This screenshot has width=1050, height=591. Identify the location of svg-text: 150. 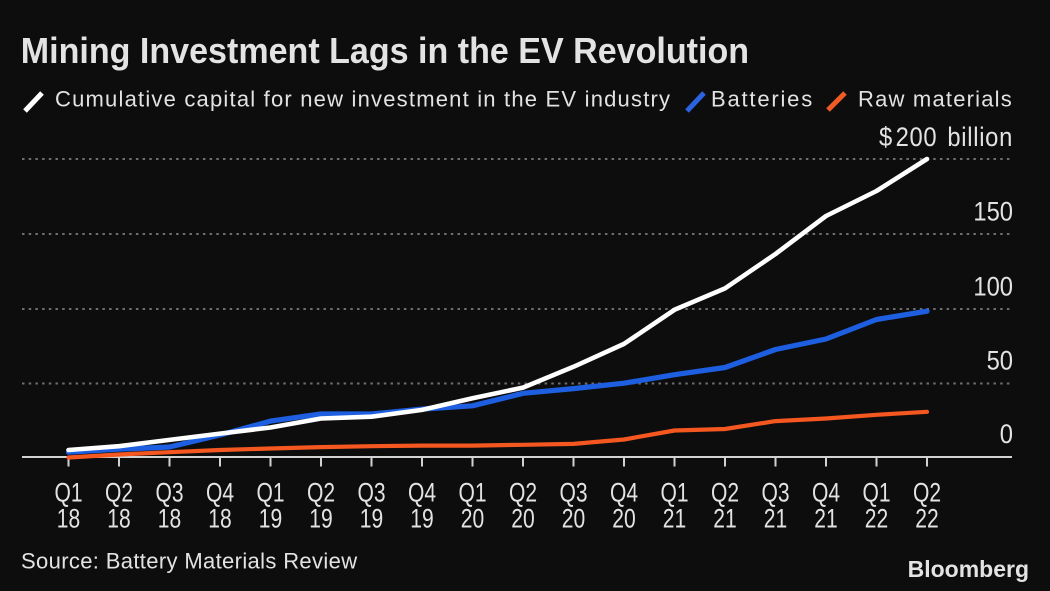
(993, 212).